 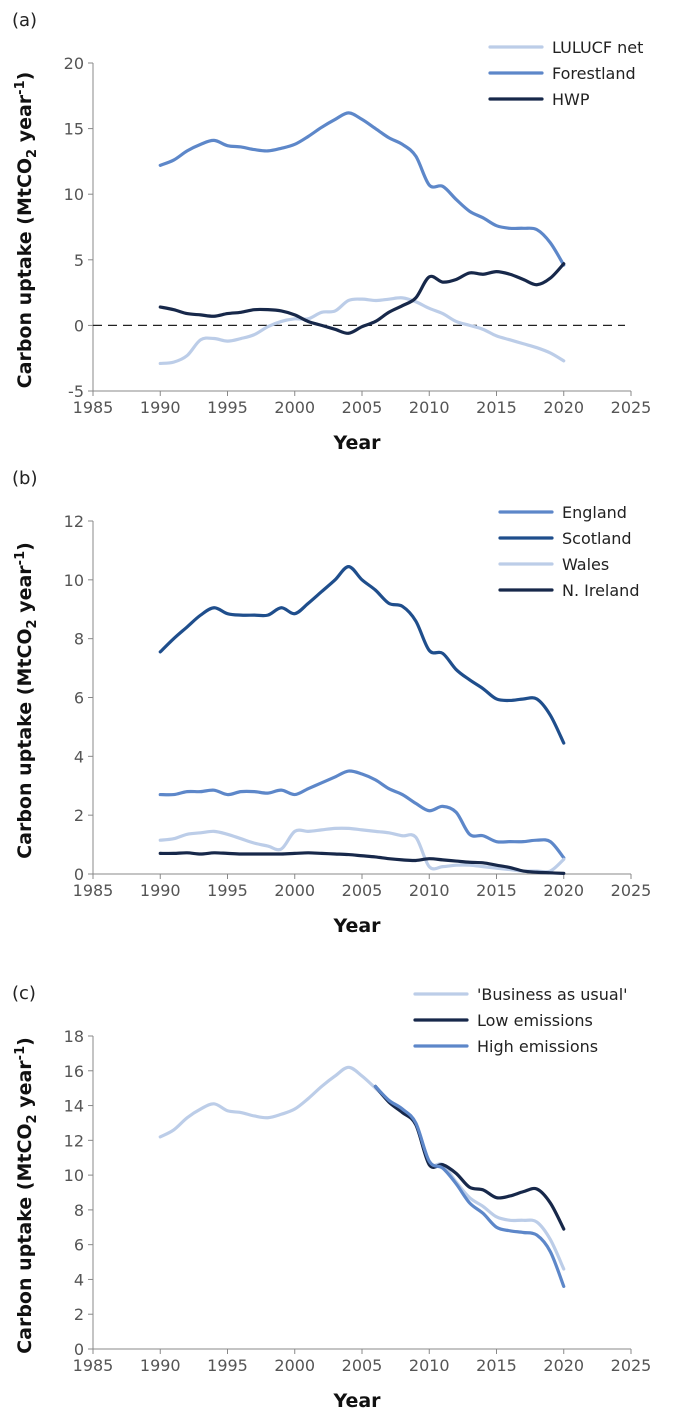 What do you see at coordinates (597, 538) in the screenshot?
I see `legend-entry: Scotland` at bounding box center [597, 538].